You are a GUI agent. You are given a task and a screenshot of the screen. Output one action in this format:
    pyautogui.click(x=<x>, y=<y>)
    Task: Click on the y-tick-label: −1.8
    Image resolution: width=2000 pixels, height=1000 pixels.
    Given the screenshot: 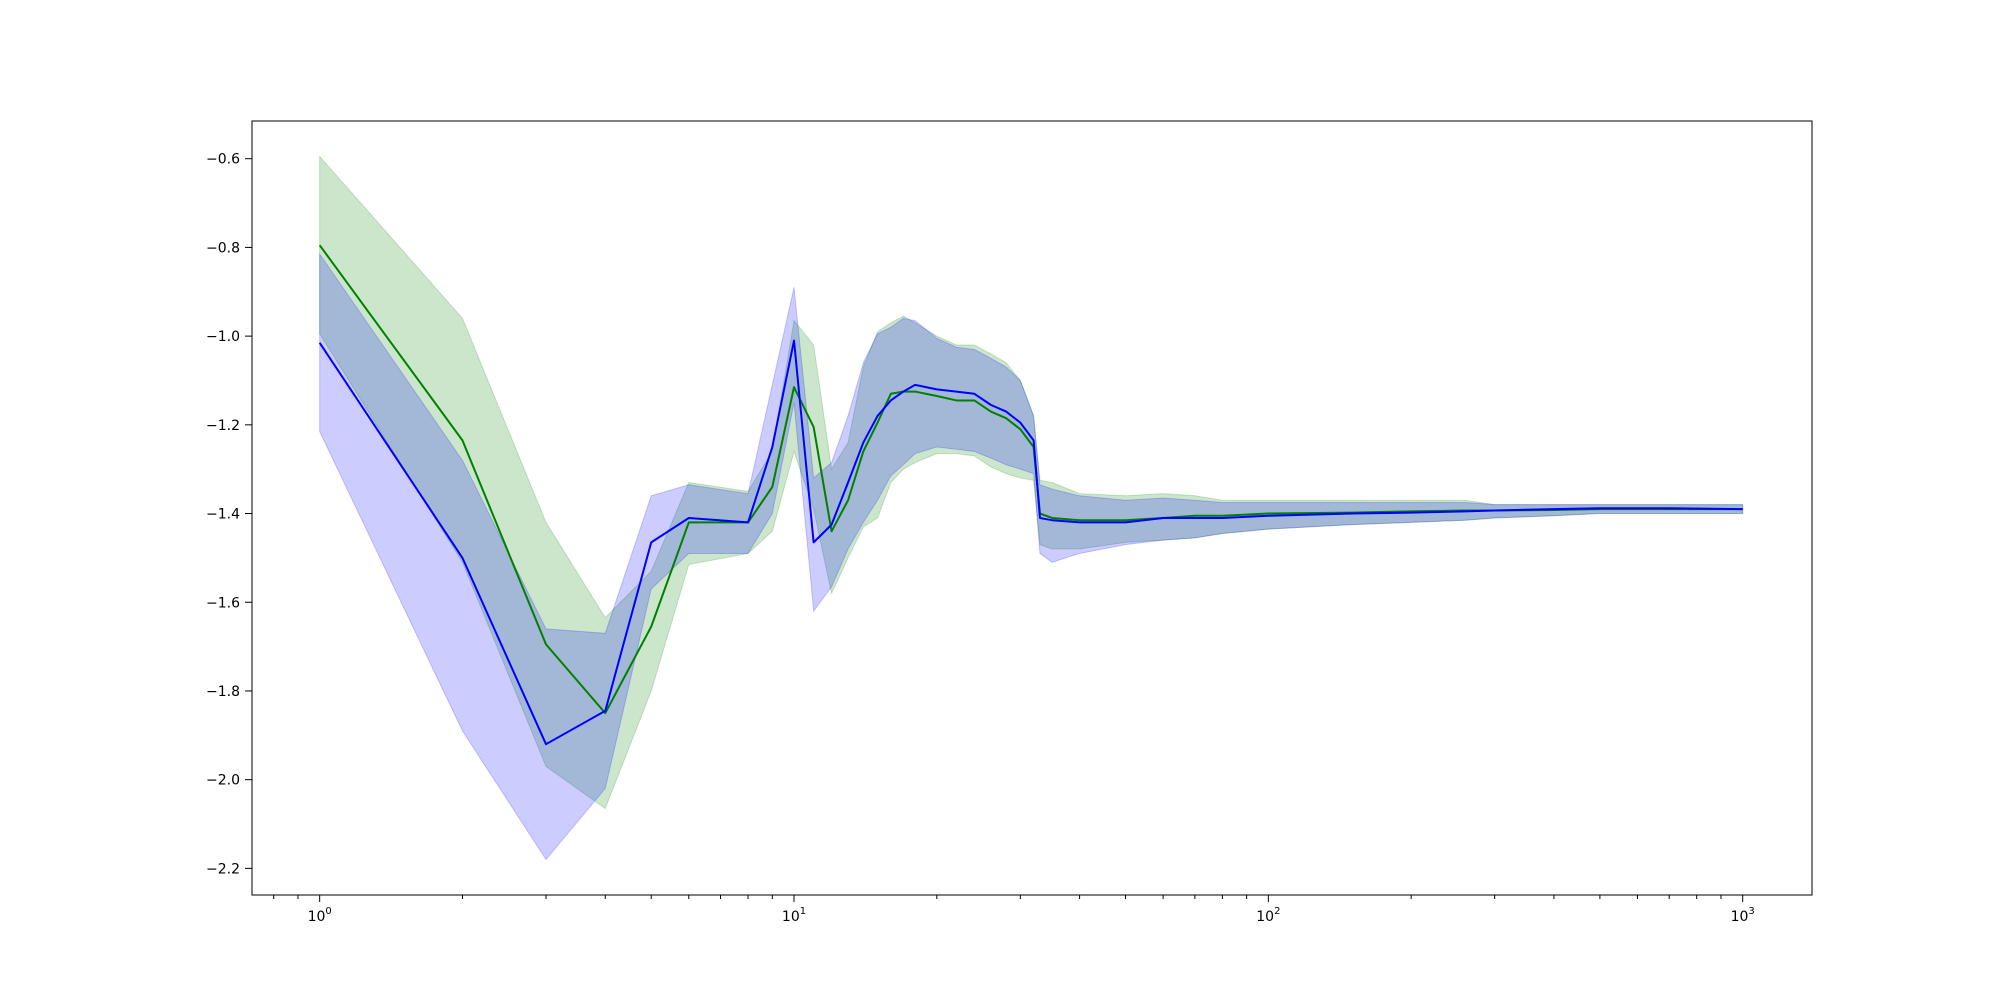 What is the action you would take?
    pyautogui.click(x=223, y=692)
    